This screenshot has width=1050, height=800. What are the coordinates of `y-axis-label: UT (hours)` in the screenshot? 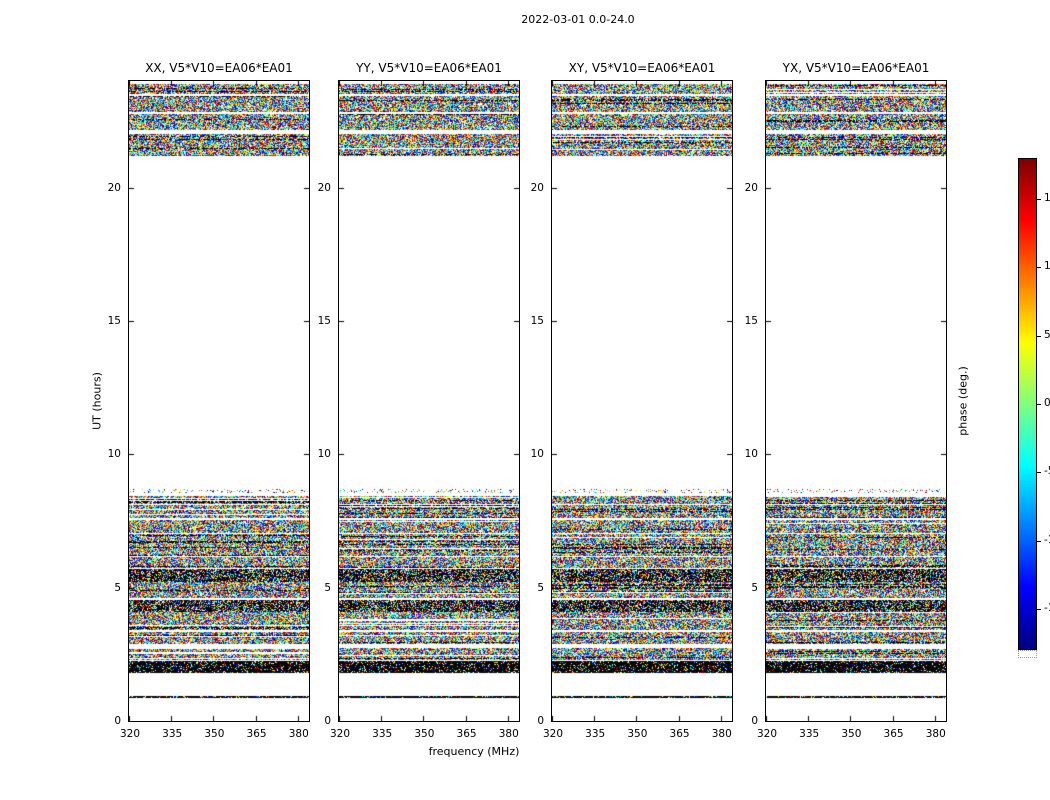 It's located at (97, 401).